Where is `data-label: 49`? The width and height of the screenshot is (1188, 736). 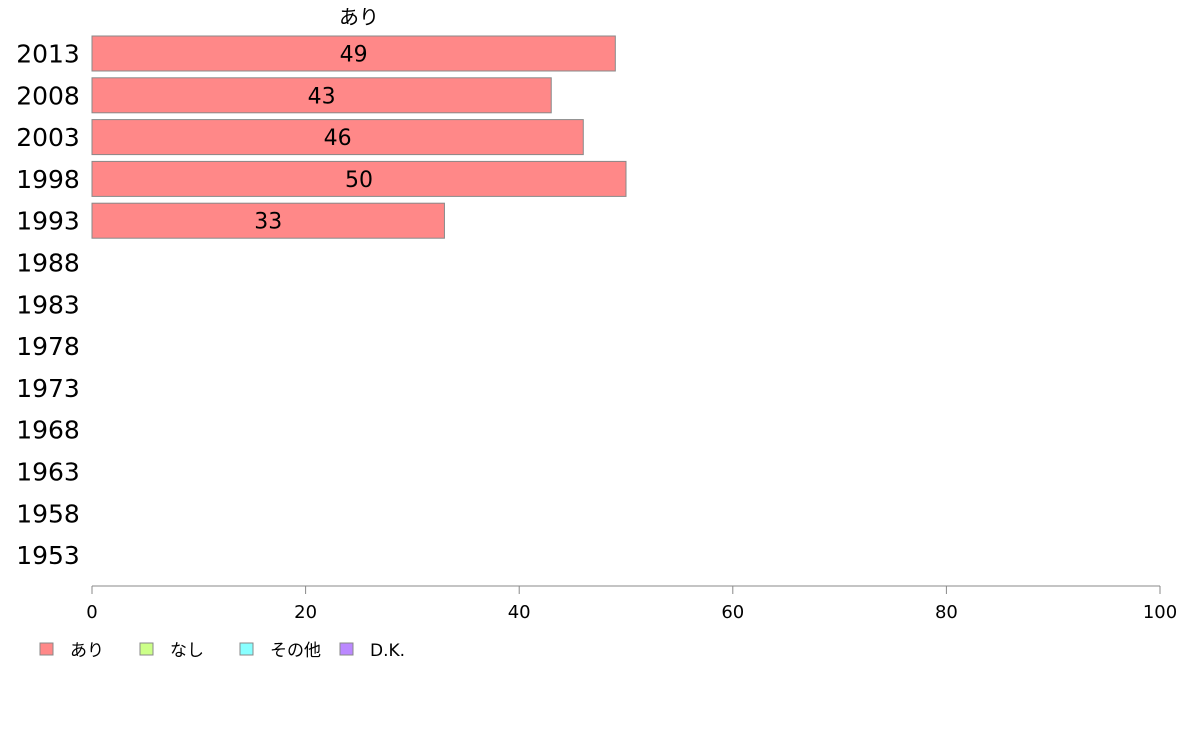 data-label: 49 is located at coordinates (354, 55).